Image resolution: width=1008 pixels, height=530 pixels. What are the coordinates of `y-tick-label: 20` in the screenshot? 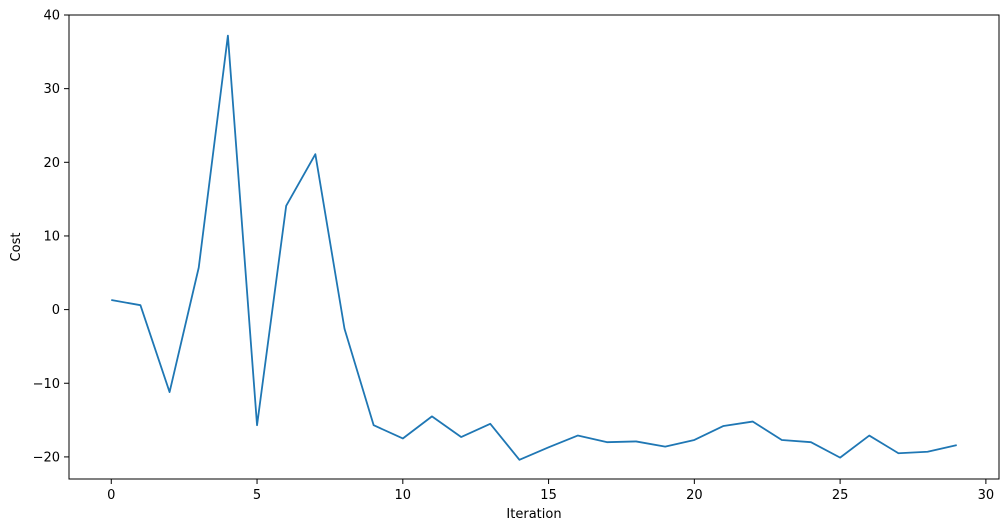 It's located at (51, 163).